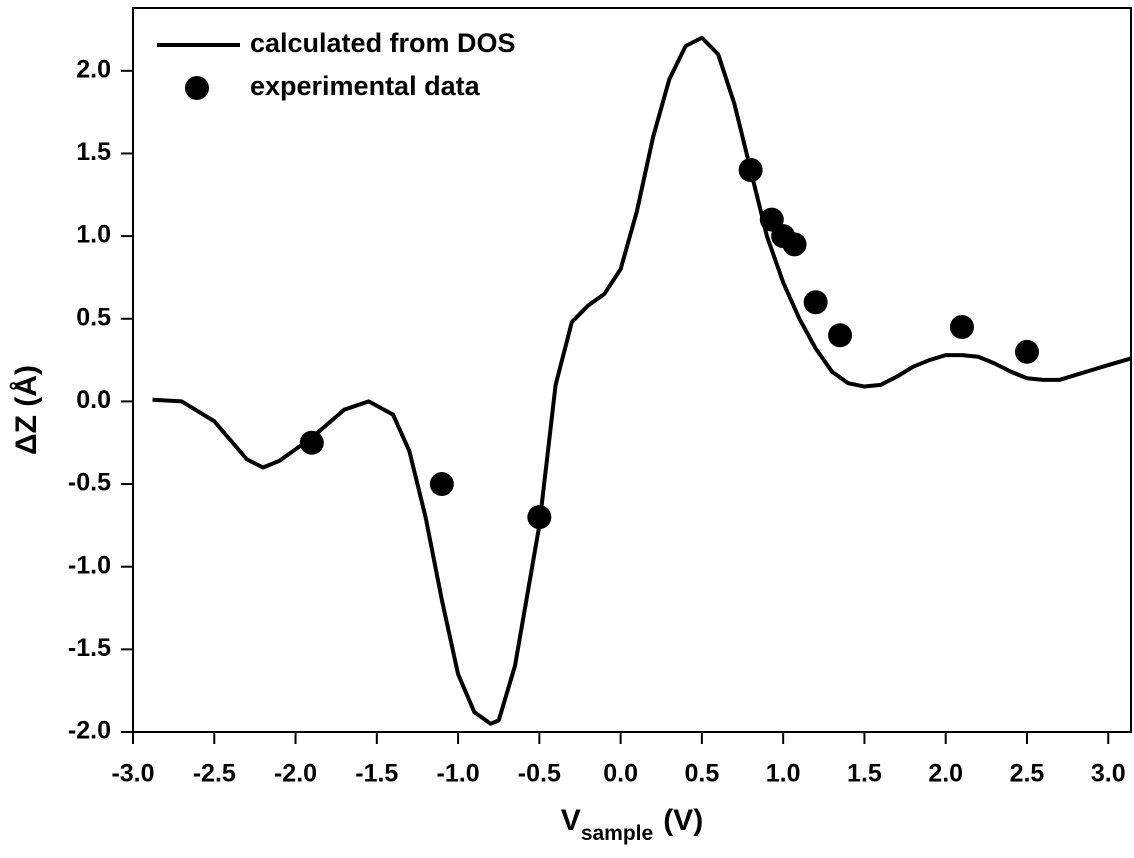  What do you see at coordinates (132, 774) in the screenshot?
I see `x-tick-label: -3.0` at bounding box center [132, 774].